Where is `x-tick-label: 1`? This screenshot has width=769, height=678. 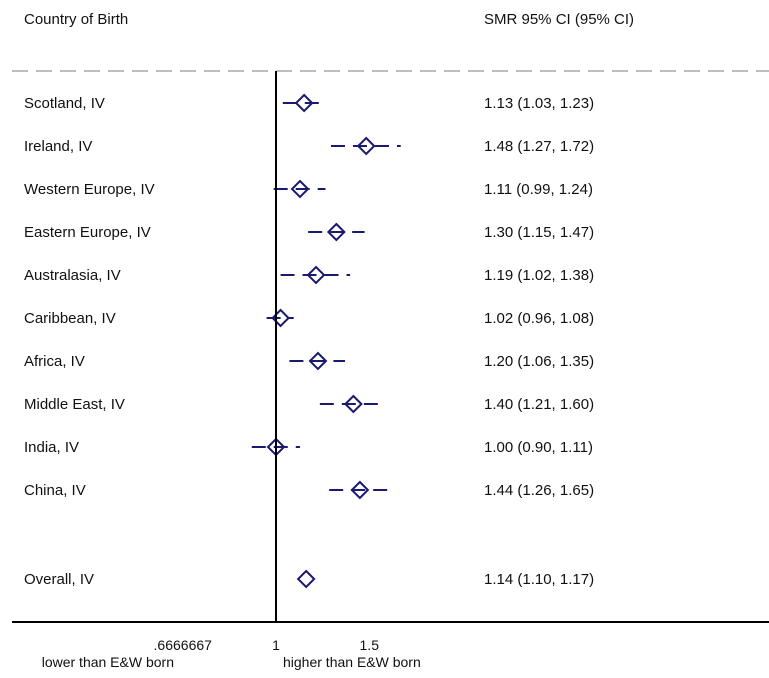
x-tick-label: 1 is located at coordinates (276, 645).